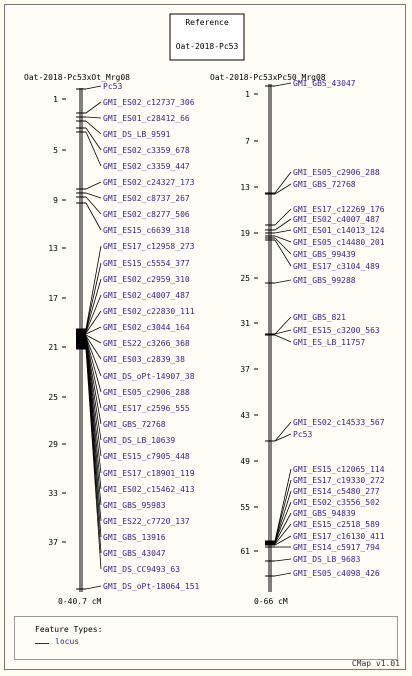  What do you see at coordinates (336, 330) in the screenshot?
I see `feature-label: GMI_ES15_c3200_563` at bounding box center [336, 330].